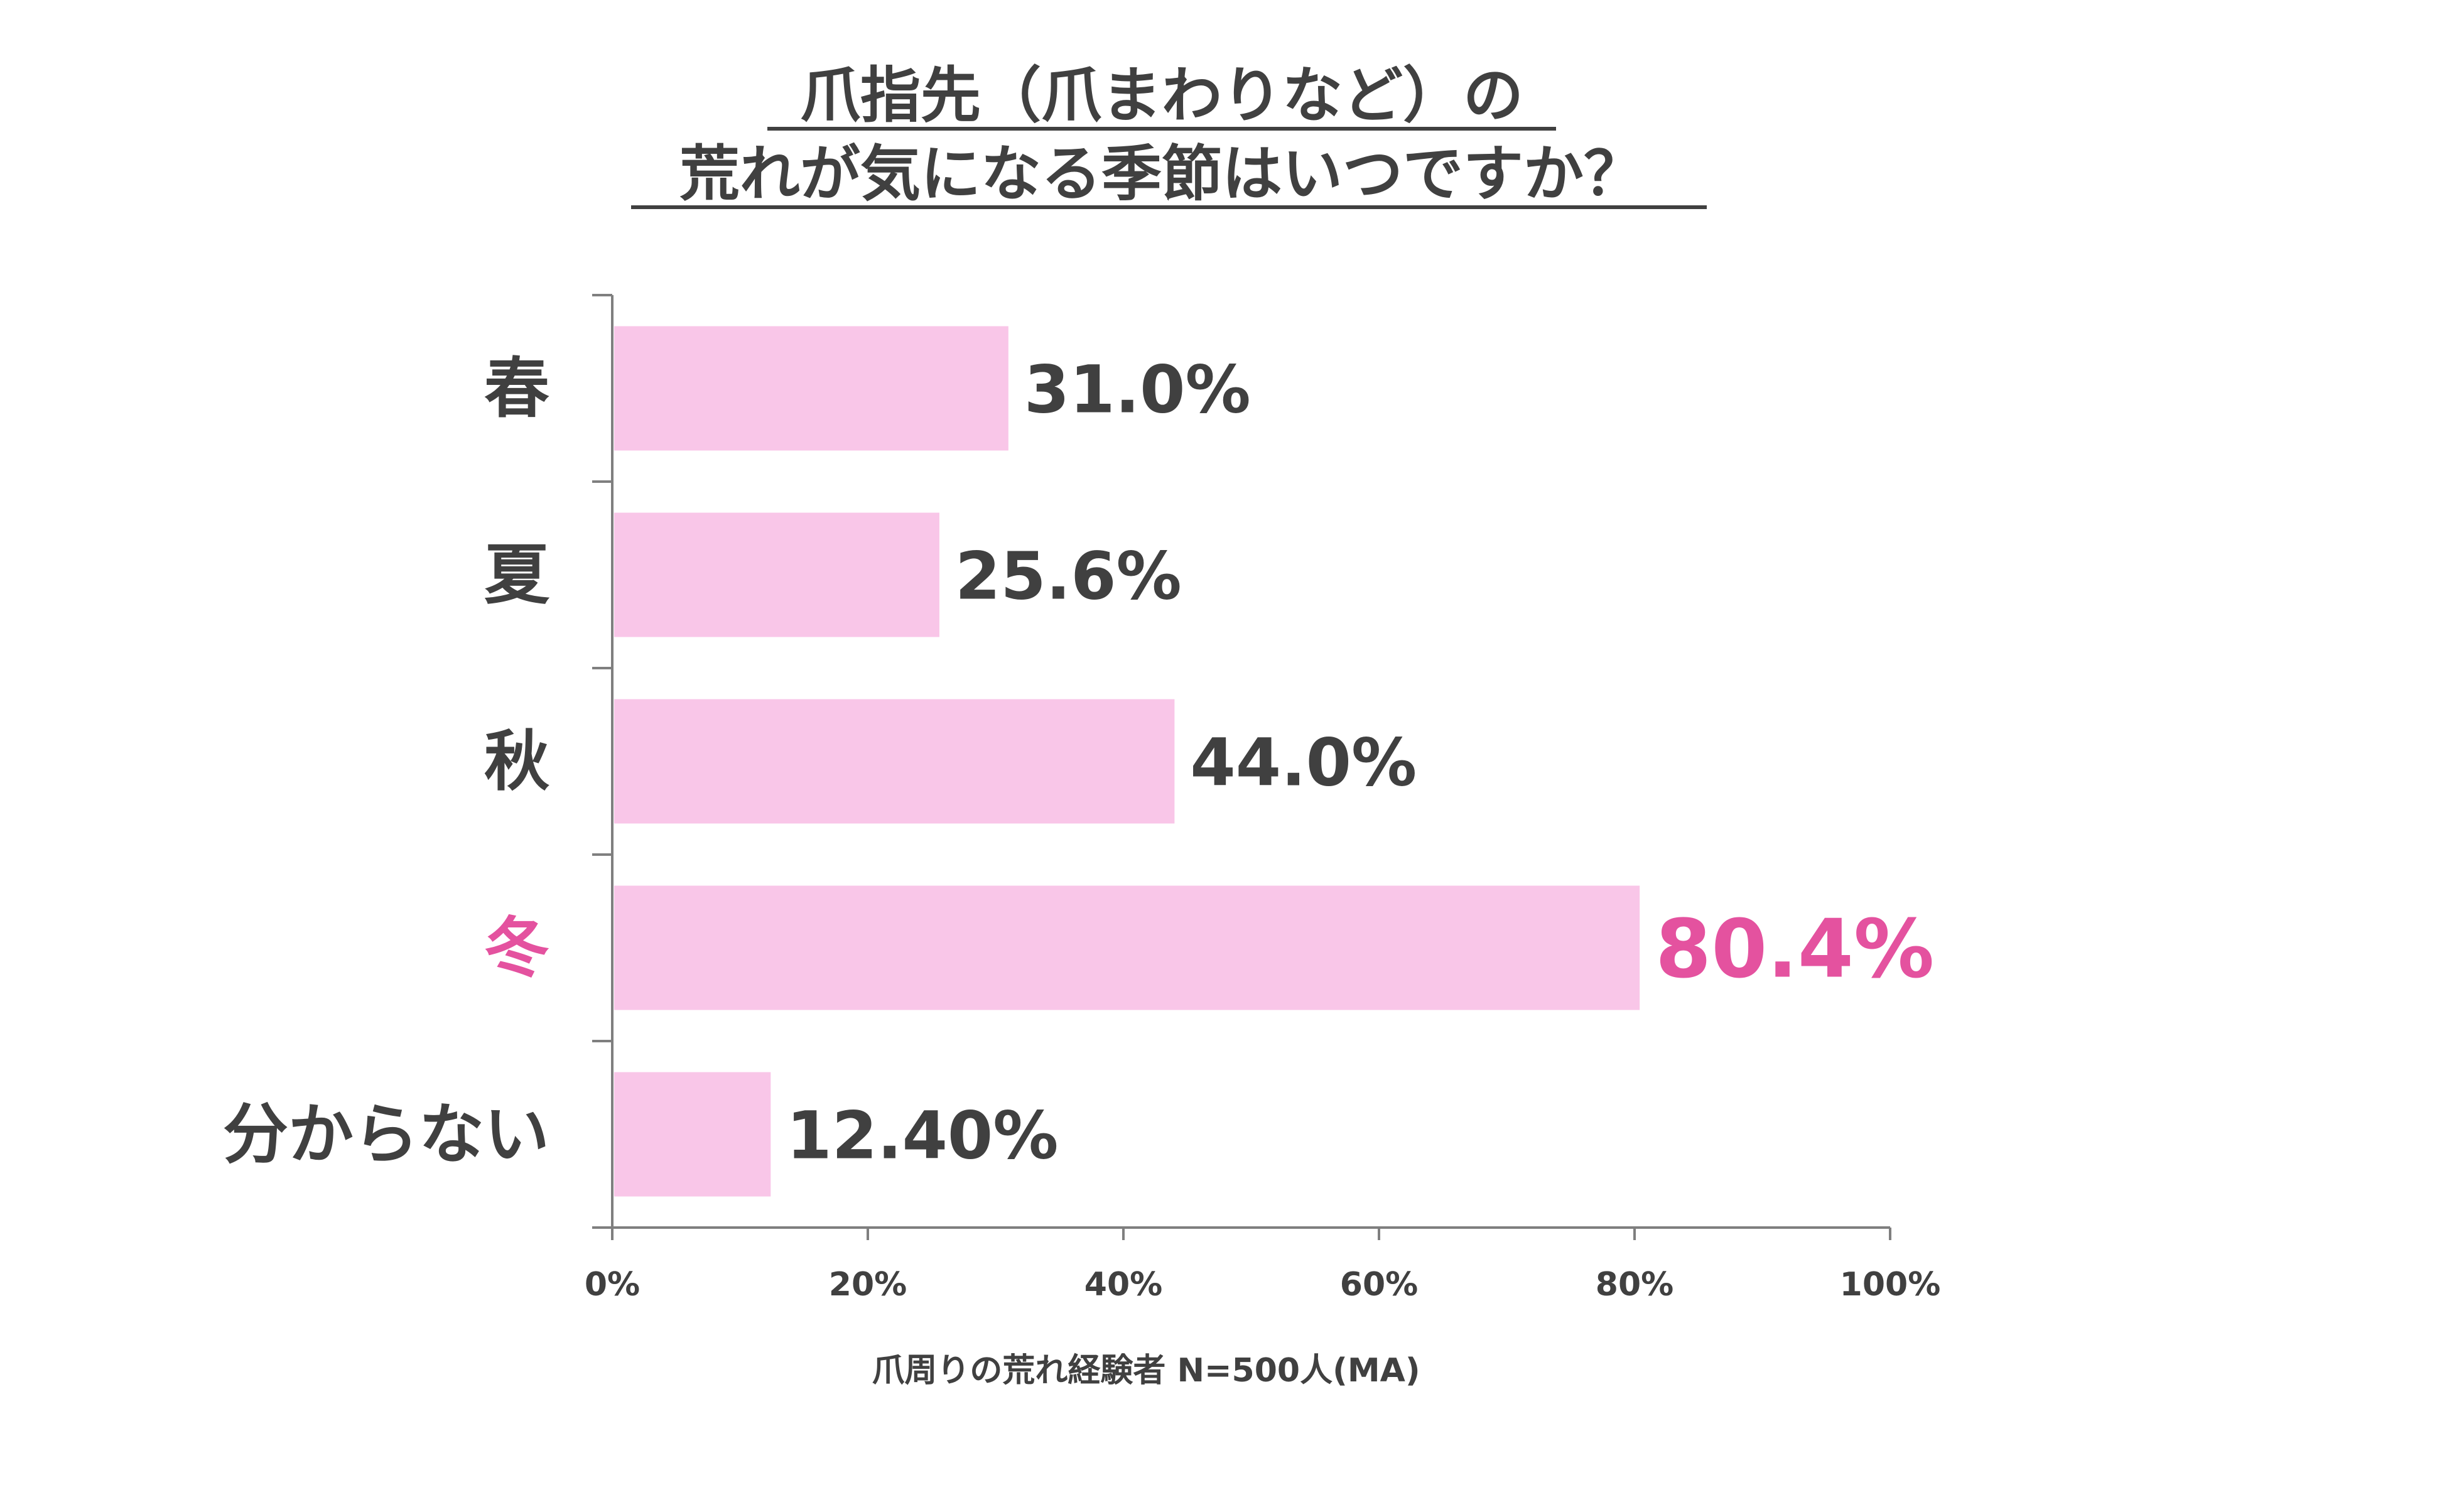 The width and height of the screenshot is (2449, 1512). Describe the element at coordinates (516, 388) in the screenshot. I see `category-label: 春` at that location.